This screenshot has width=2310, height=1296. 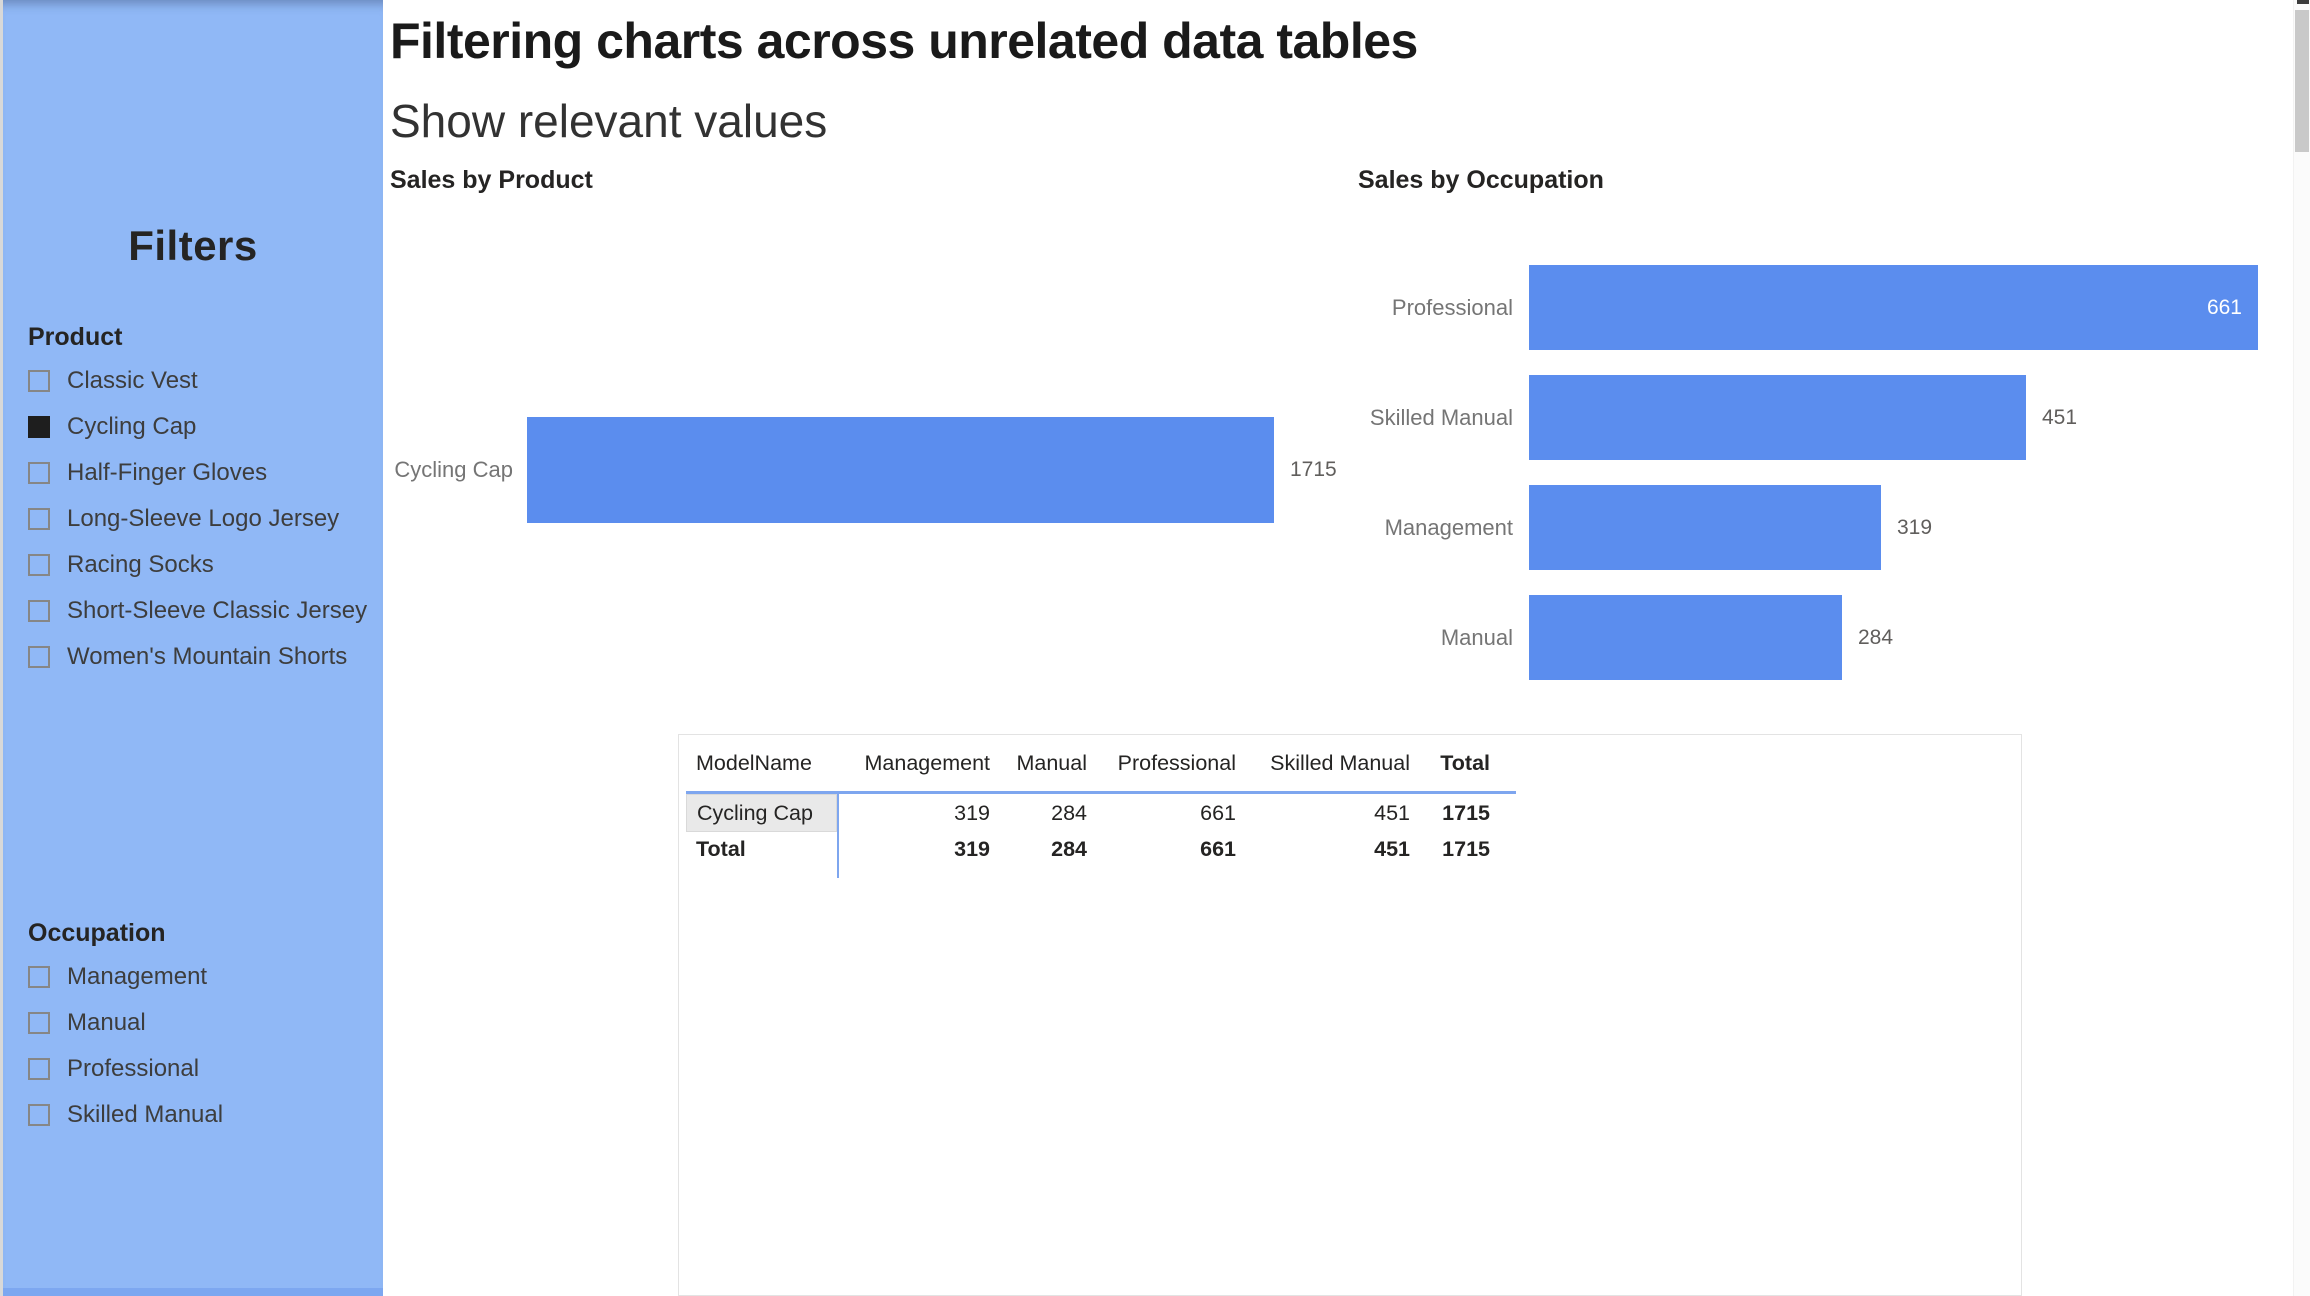 I want to click on checkbox-label: Cycling Cap, so click(x=132, y=426).